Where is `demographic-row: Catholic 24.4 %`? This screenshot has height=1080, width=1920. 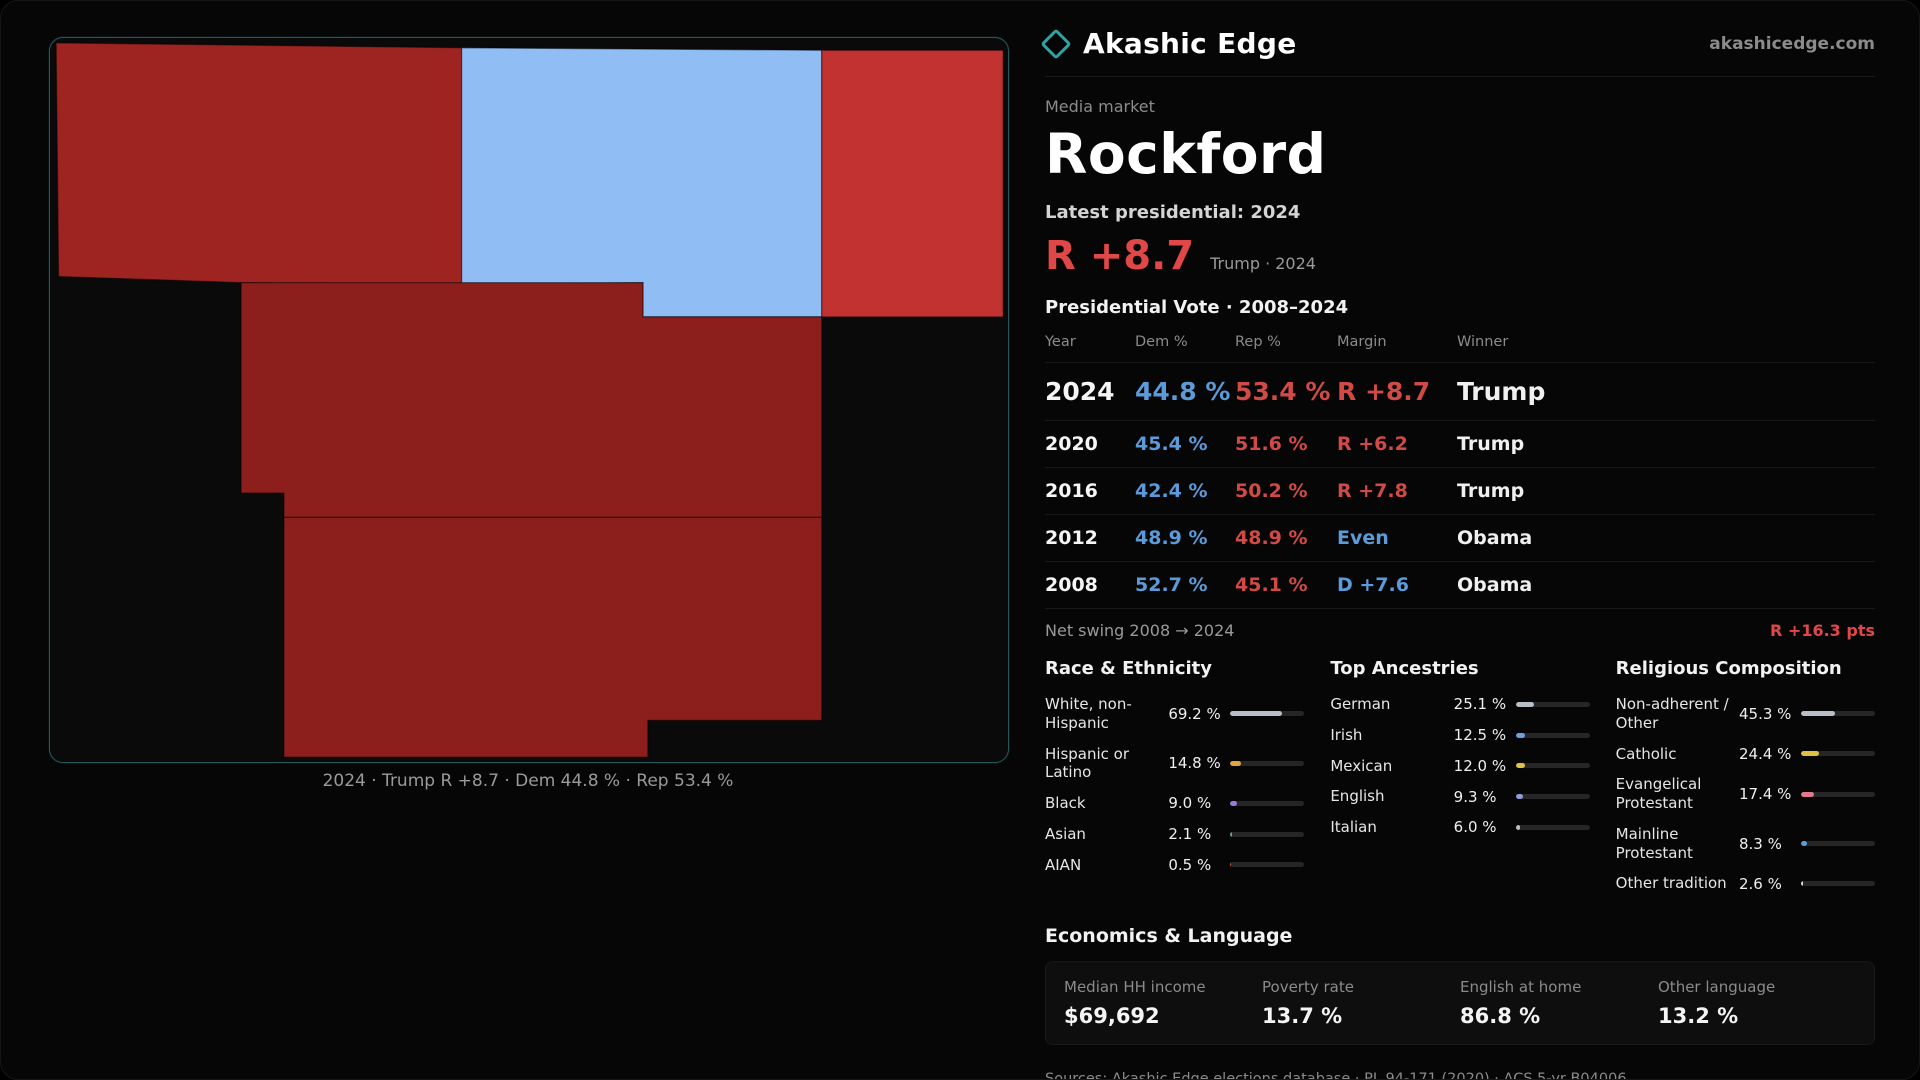
demographic-row: Catholic 24.4 % is located at coordinates (1745, 754).